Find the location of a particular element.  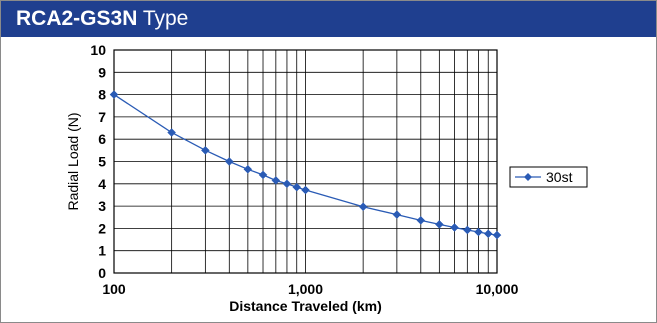

y-tick-label: 3 is located at coordinates (102, 206).